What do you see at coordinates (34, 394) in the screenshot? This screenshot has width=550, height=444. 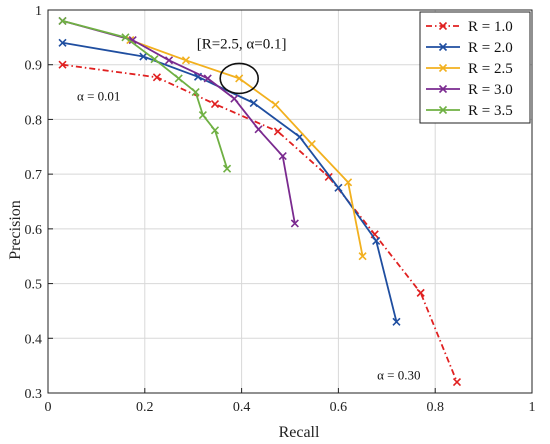 I see `y-tick-label: 0.3` at bounding box center [34, 394].